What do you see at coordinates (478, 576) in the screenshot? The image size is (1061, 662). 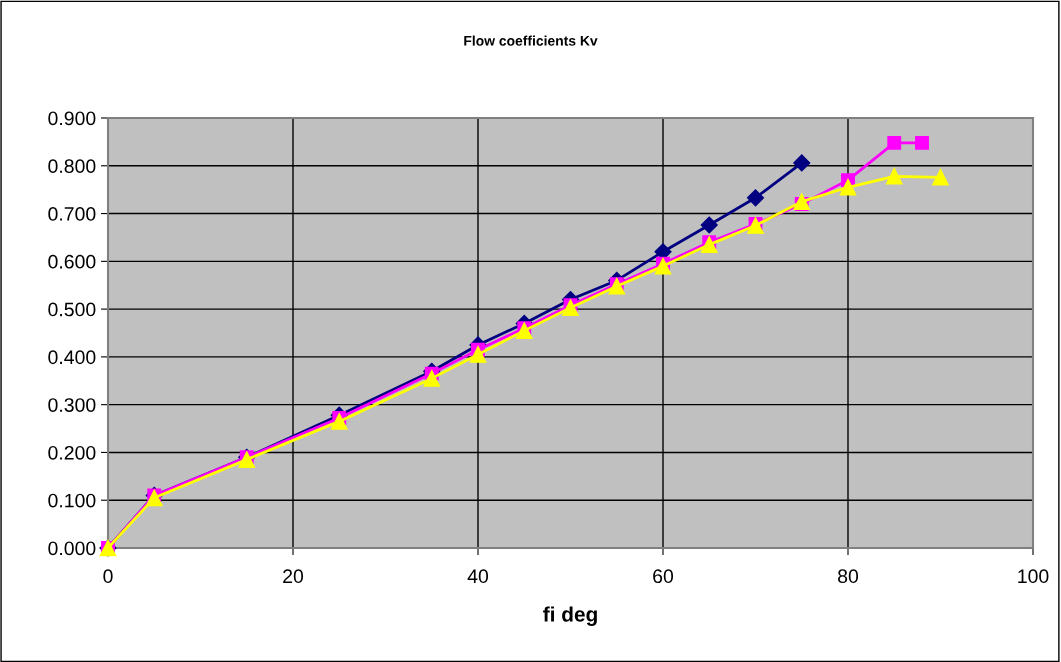 I see `x-tick-label: 40` at bounding box center [478, 576].